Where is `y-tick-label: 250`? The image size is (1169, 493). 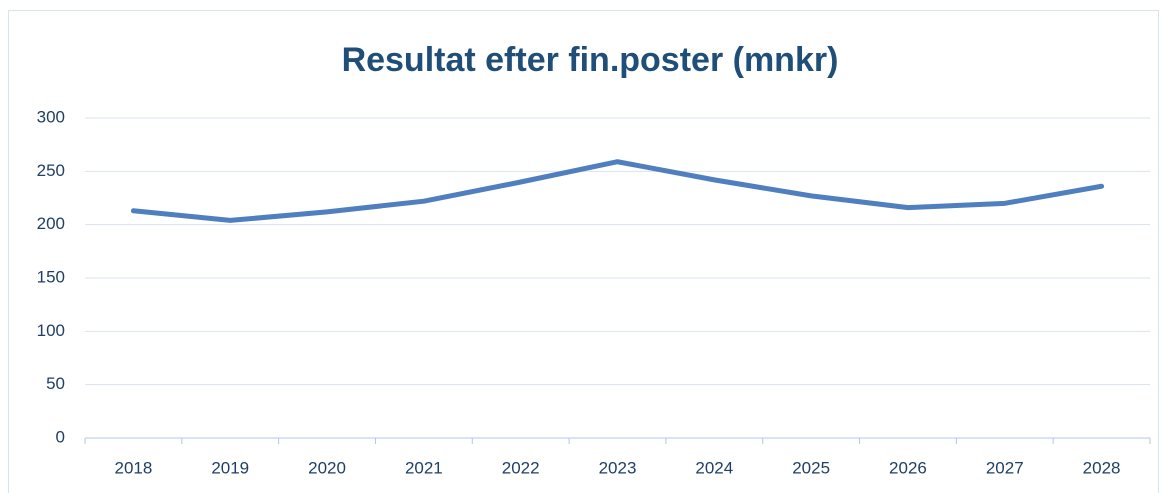 y-tick-label: 250 is located at coordinates (51, 170).